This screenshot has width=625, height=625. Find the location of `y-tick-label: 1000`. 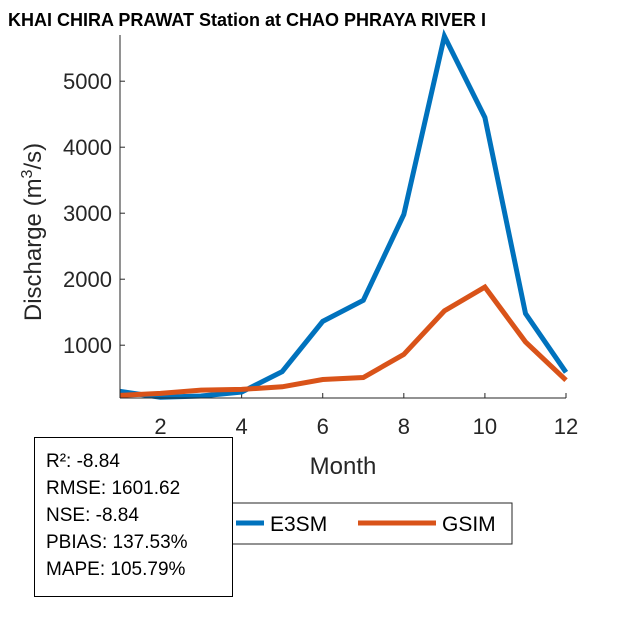

y-tick-label: 1000 is located at coordinates (87, 345).